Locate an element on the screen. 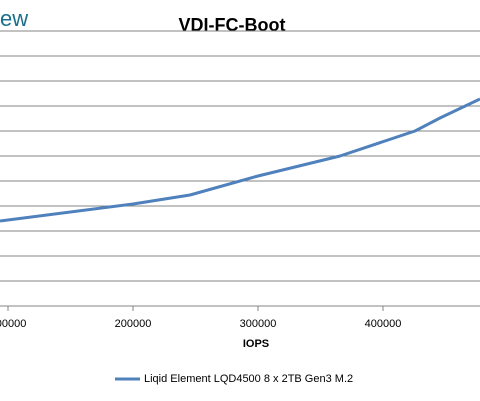 This screenshot has width=480, height=401. chart-title: VDI-FC-Boot is located at coordinates (232, 25).